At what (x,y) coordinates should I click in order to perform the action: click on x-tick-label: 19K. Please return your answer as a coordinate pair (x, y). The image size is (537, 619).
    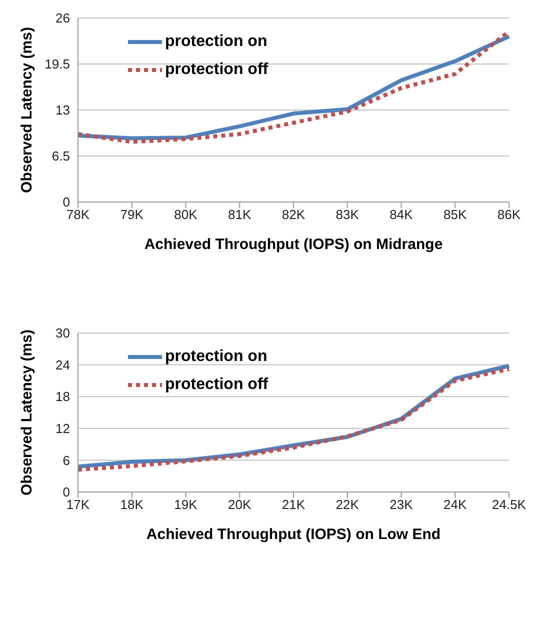
    Looking at the image, I should click on (186, 504).